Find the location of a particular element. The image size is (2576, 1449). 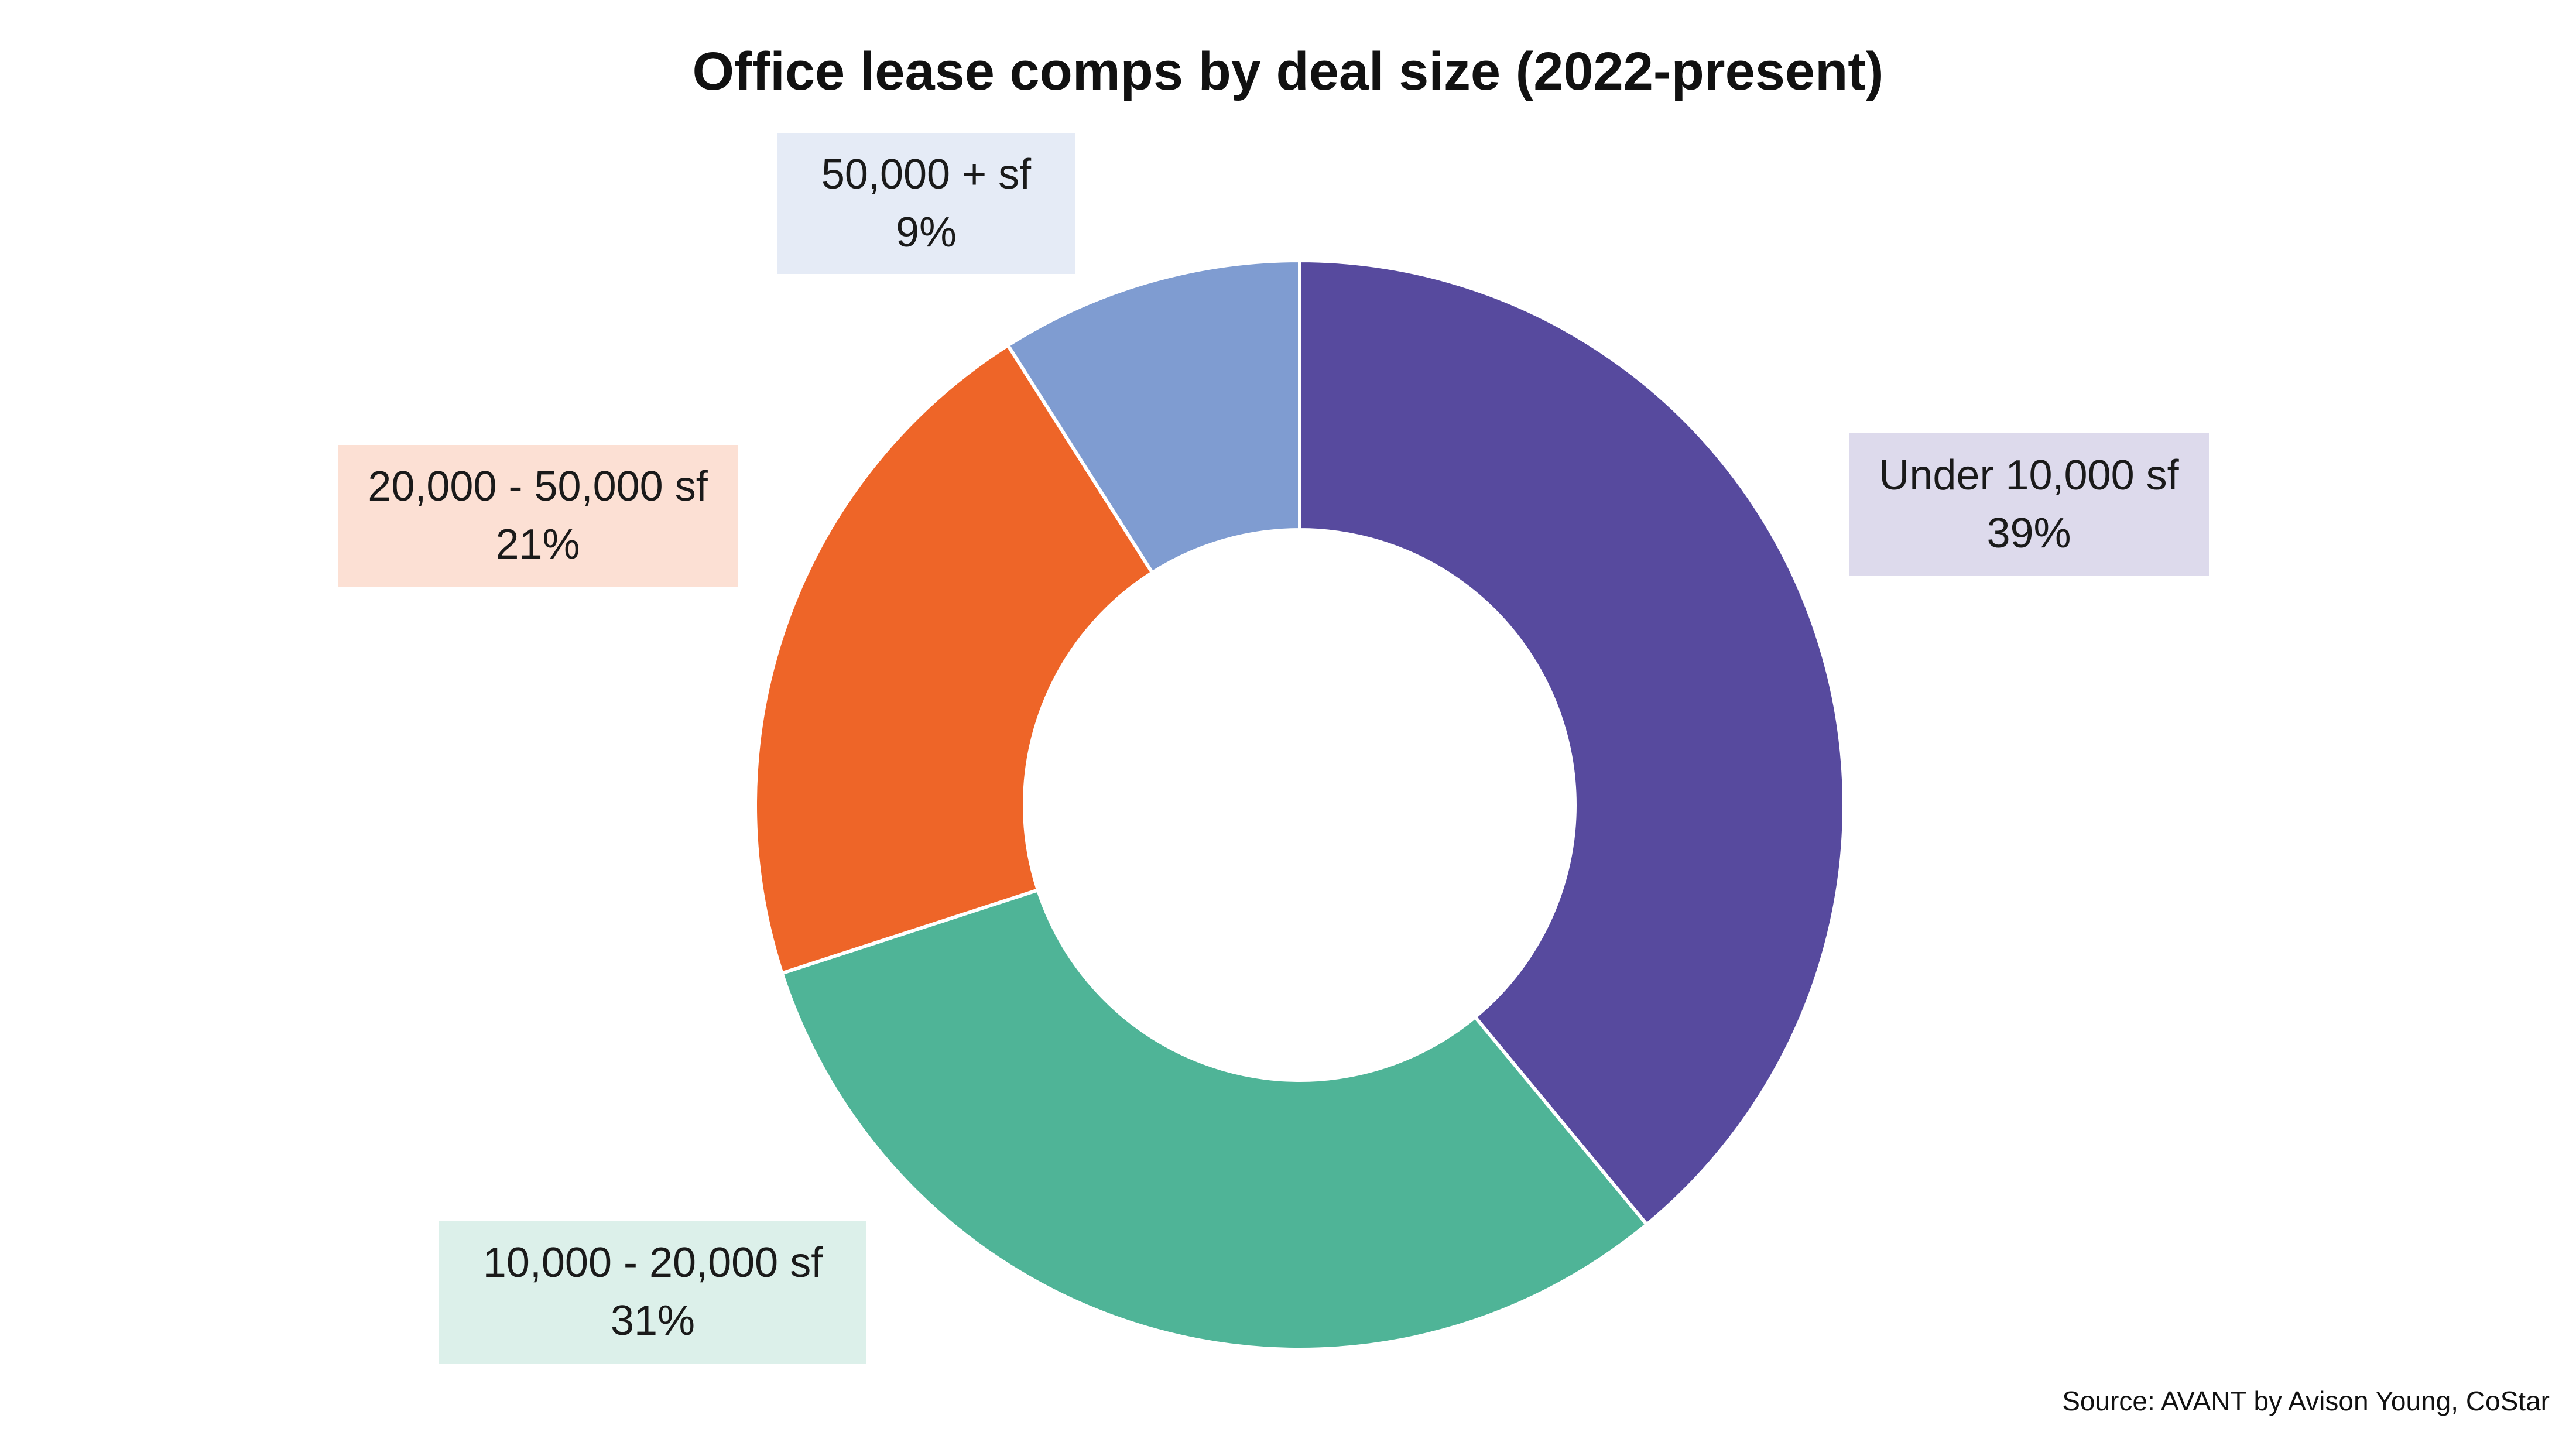

slice-label-50000-plus: 50,000 + sf 9% is located at coordinates (926, 203).